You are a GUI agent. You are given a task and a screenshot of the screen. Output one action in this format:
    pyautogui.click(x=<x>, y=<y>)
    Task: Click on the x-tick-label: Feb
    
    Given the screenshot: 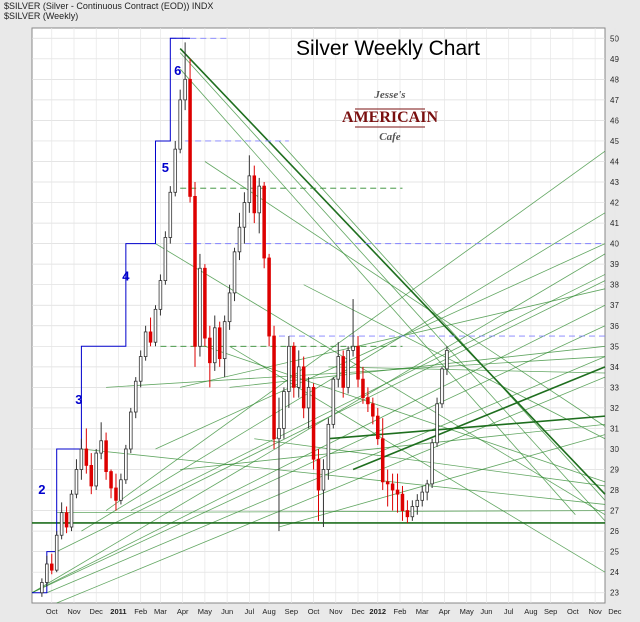 What is the action you would take?
    pyautogui.click(x=400, y=611)
    